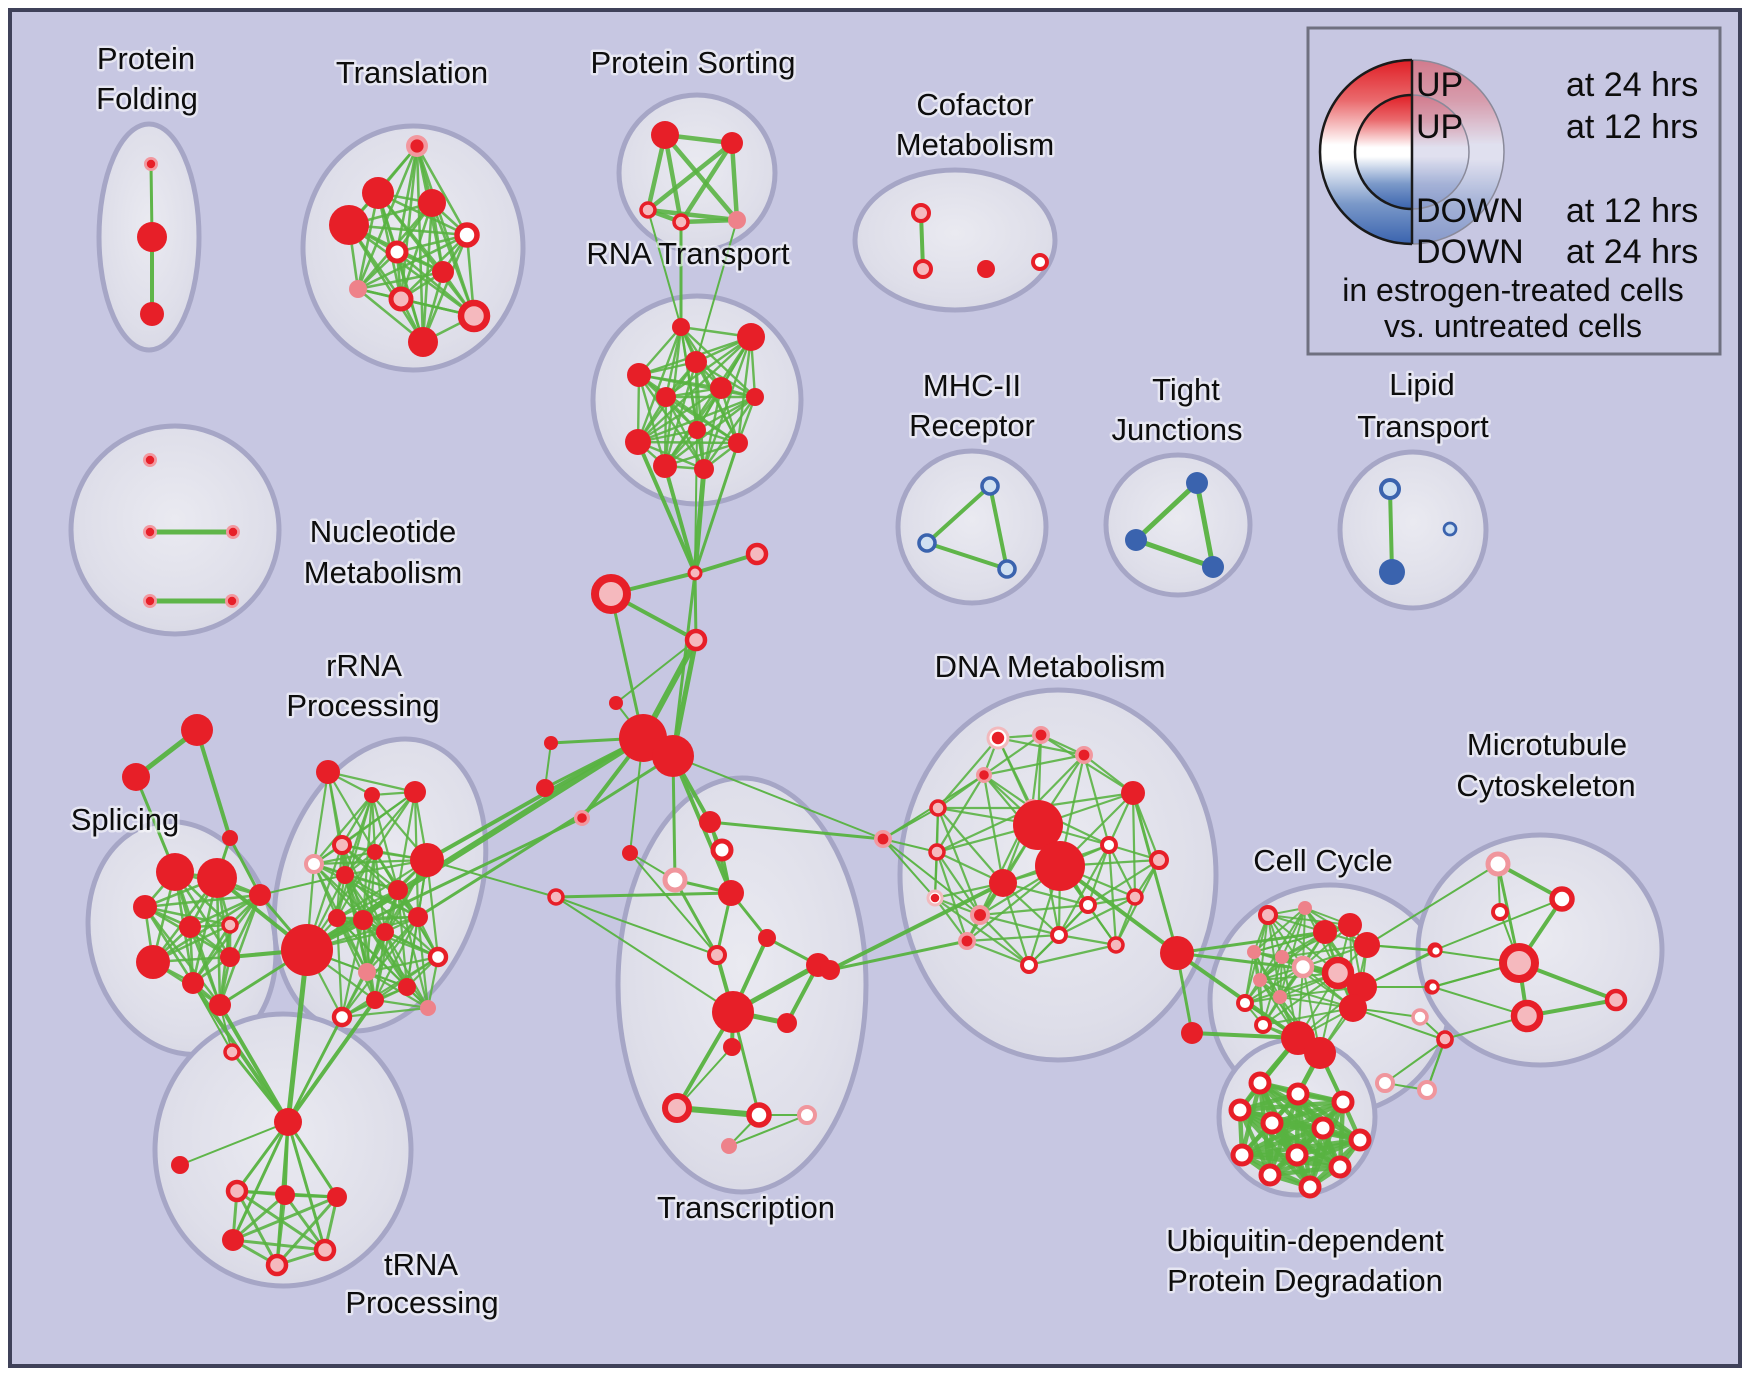 Image resolution: width=1750 pixels, height=1376 pixels. I want to click on cluster-ellipse-trna-processing, so click(283, 1150).